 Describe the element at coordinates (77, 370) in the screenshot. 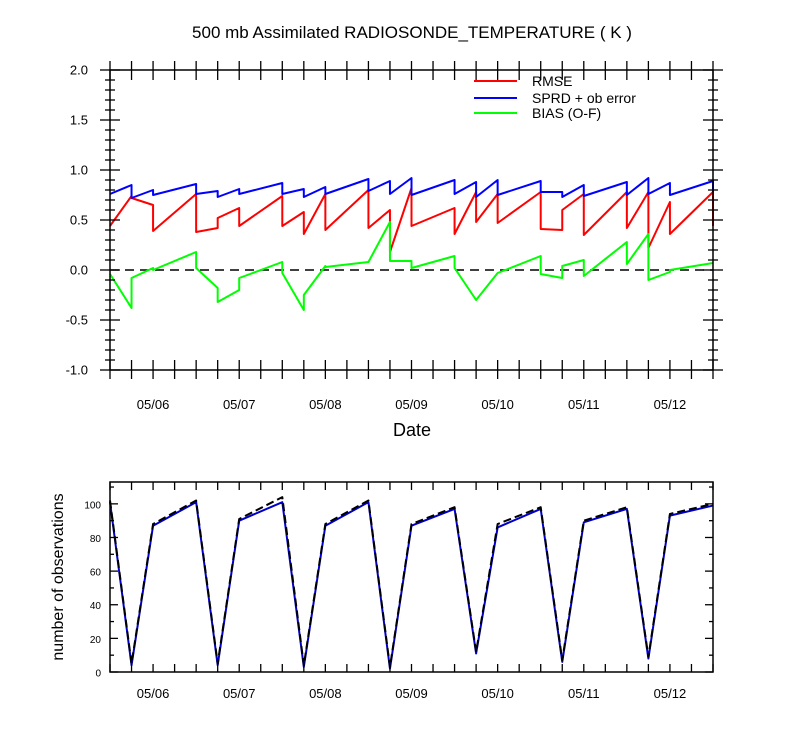

I see `y-tick-label: -1.0` at that location.